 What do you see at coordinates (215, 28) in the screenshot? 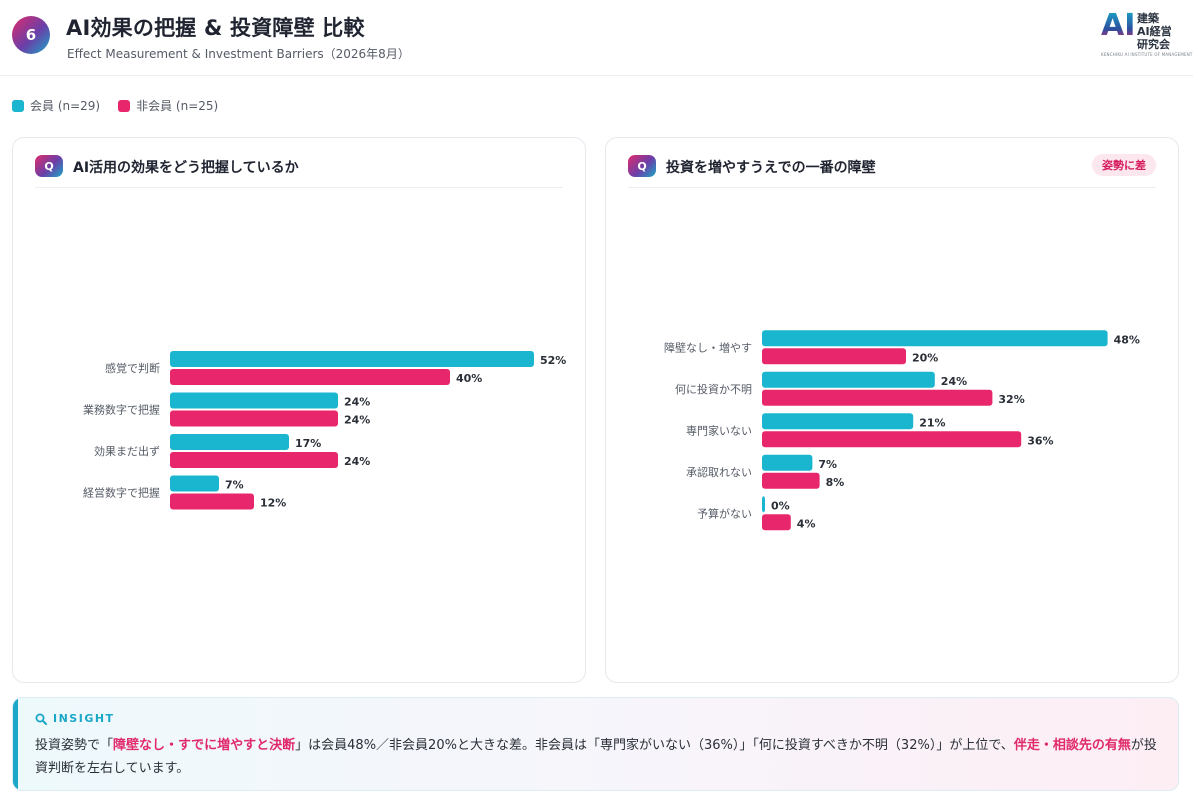
I see `page-title: AI効果の把握 & 投資障壁 比較` at bounding box center [215, 28].